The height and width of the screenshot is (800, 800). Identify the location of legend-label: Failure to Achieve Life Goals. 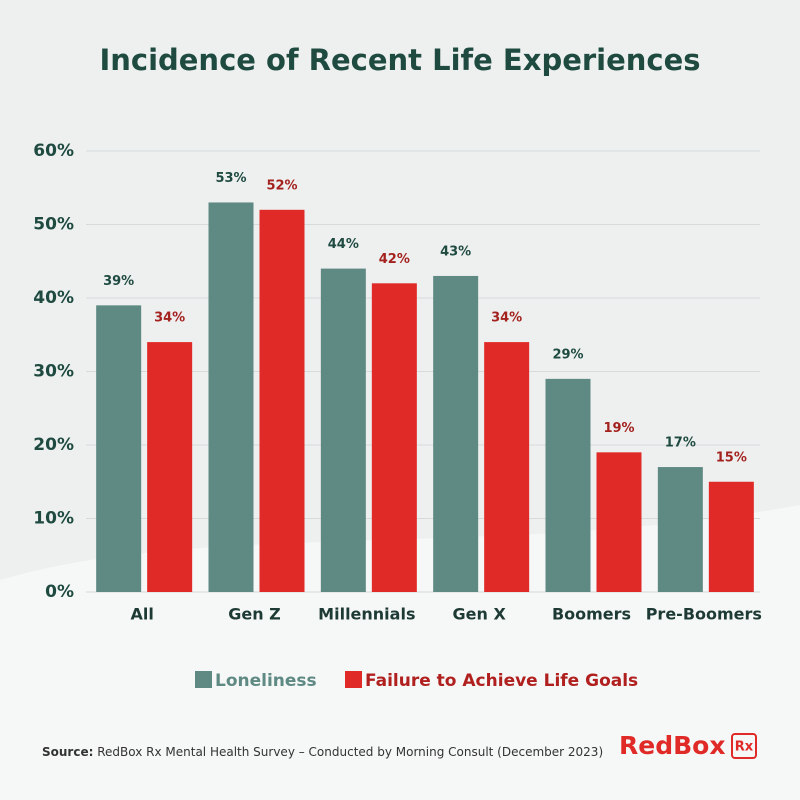
(501, 681).